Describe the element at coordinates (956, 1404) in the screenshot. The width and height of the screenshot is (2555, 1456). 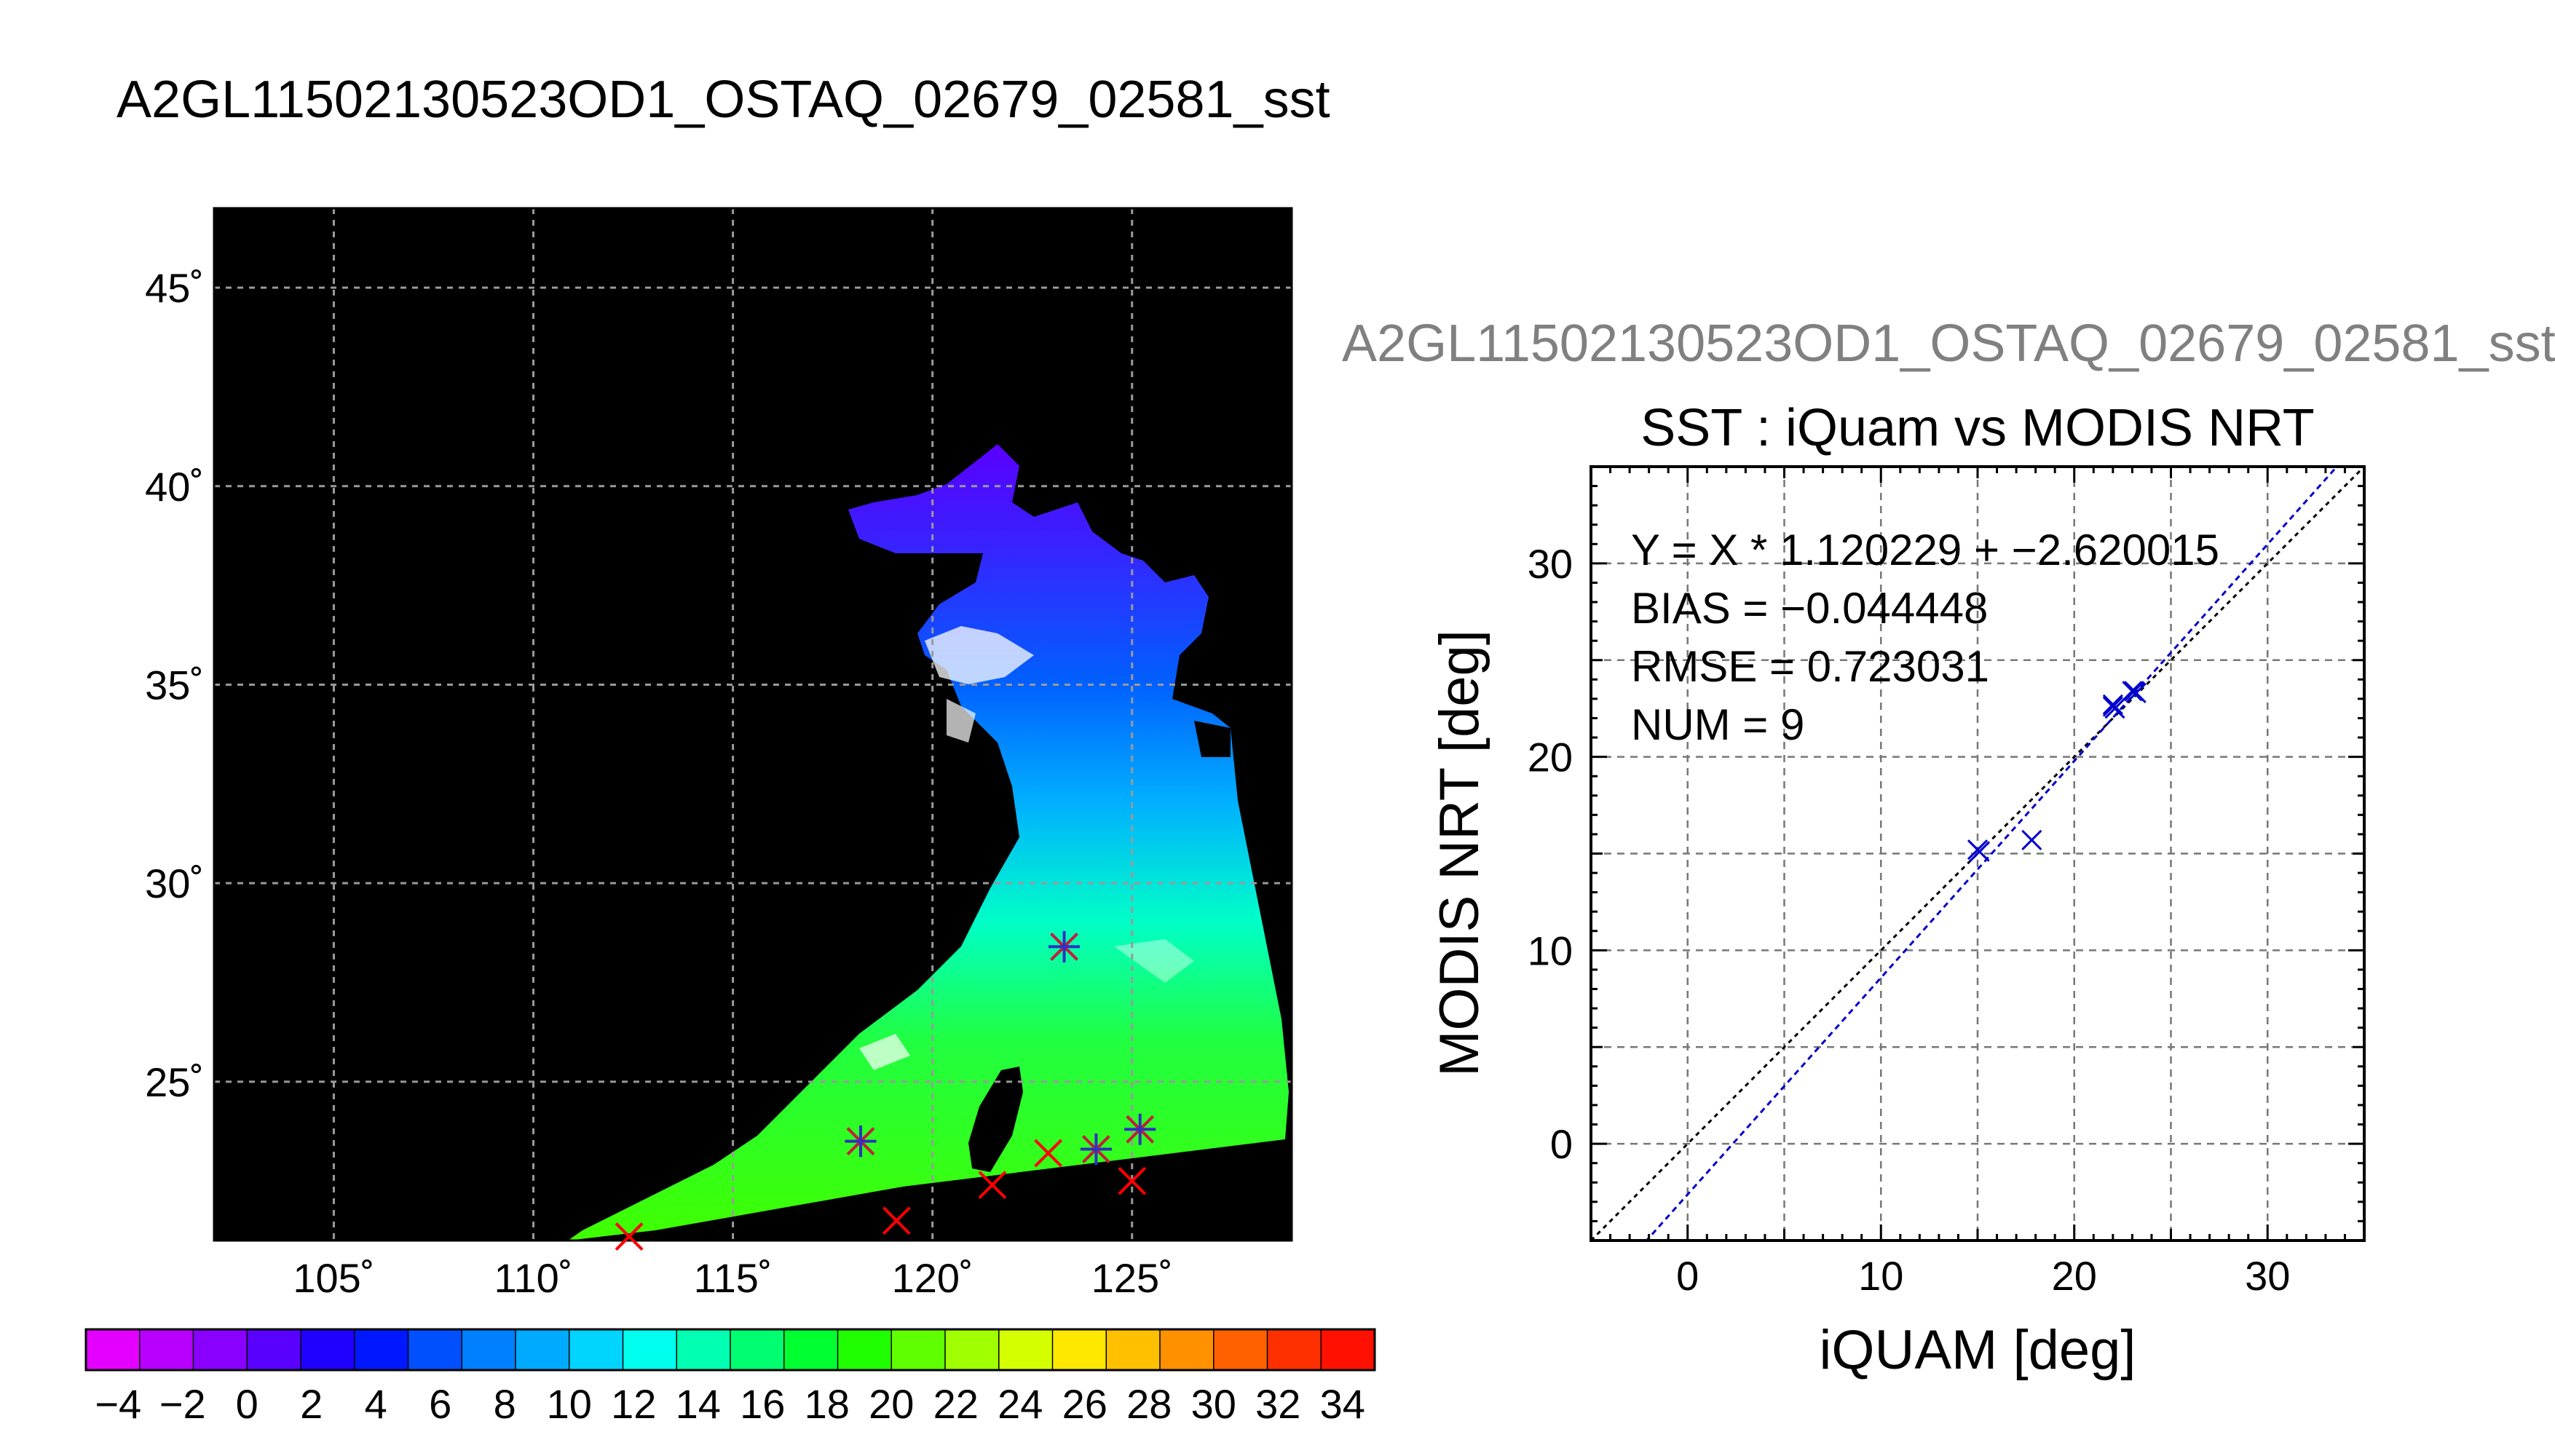
I see `colorbar-tick-label: 22` at that location.